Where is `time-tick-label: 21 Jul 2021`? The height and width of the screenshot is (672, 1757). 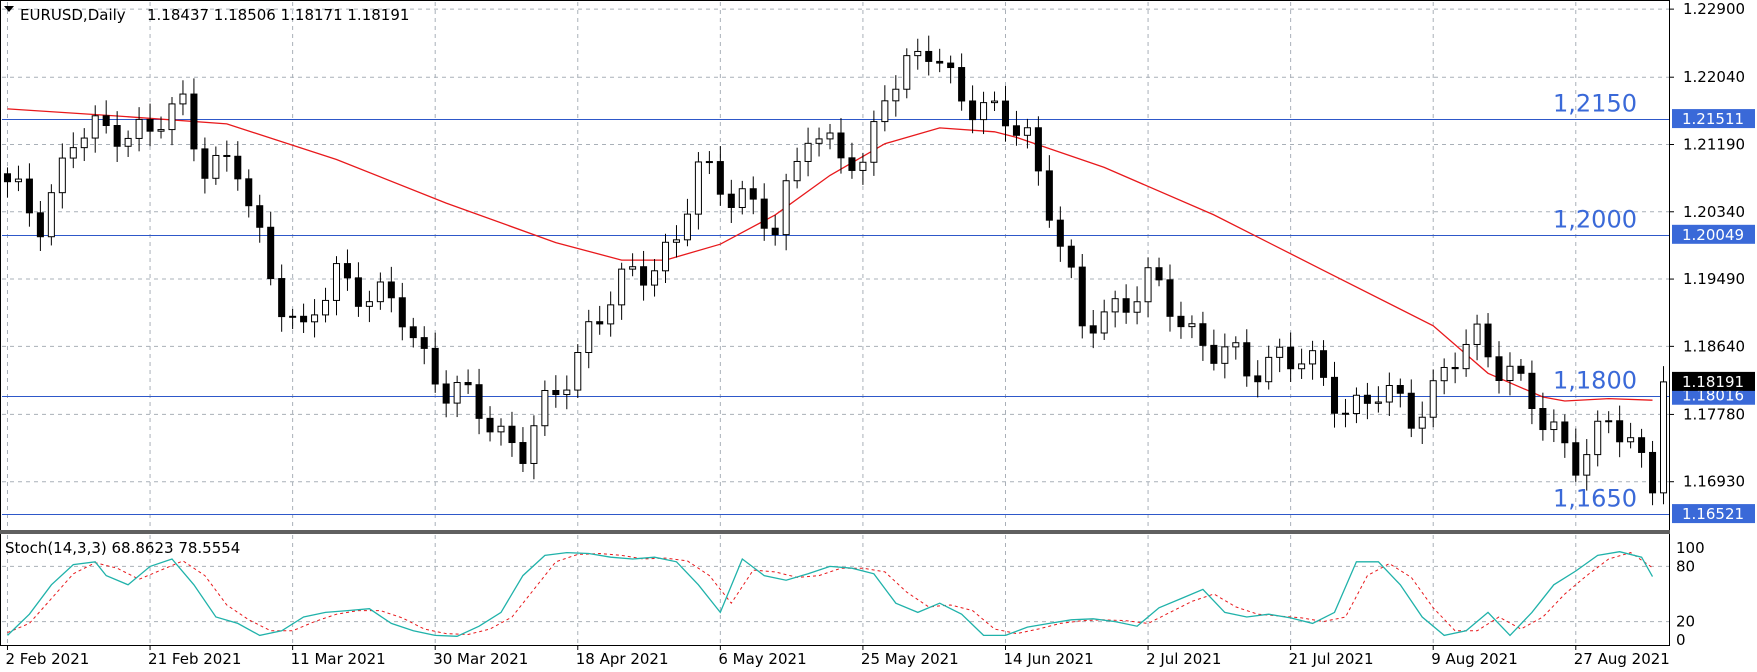 time-tick-label: 21 Jul 2021 is located at coordinates (1331, 659).